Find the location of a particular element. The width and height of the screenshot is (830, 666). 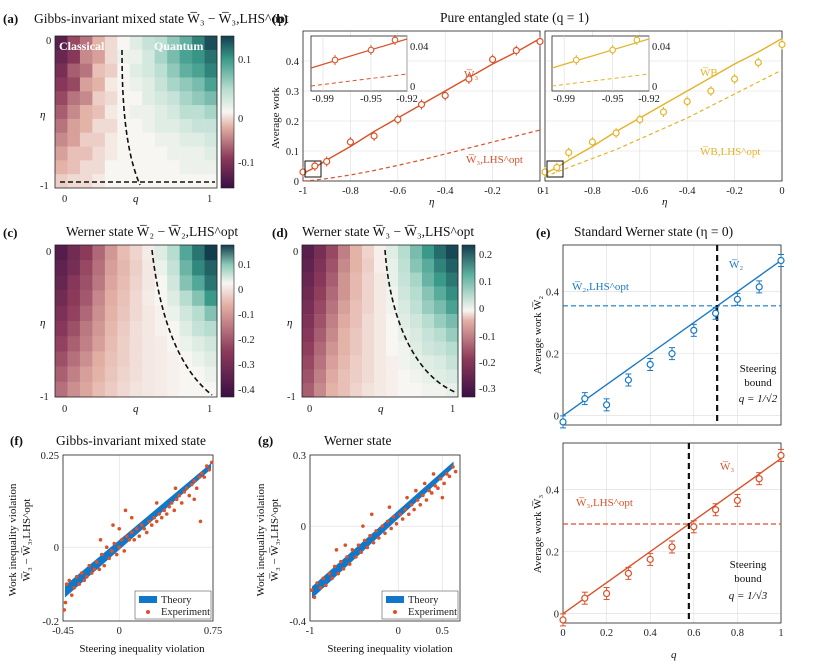

d-ylabel: η is located at coordinates (289, 323).